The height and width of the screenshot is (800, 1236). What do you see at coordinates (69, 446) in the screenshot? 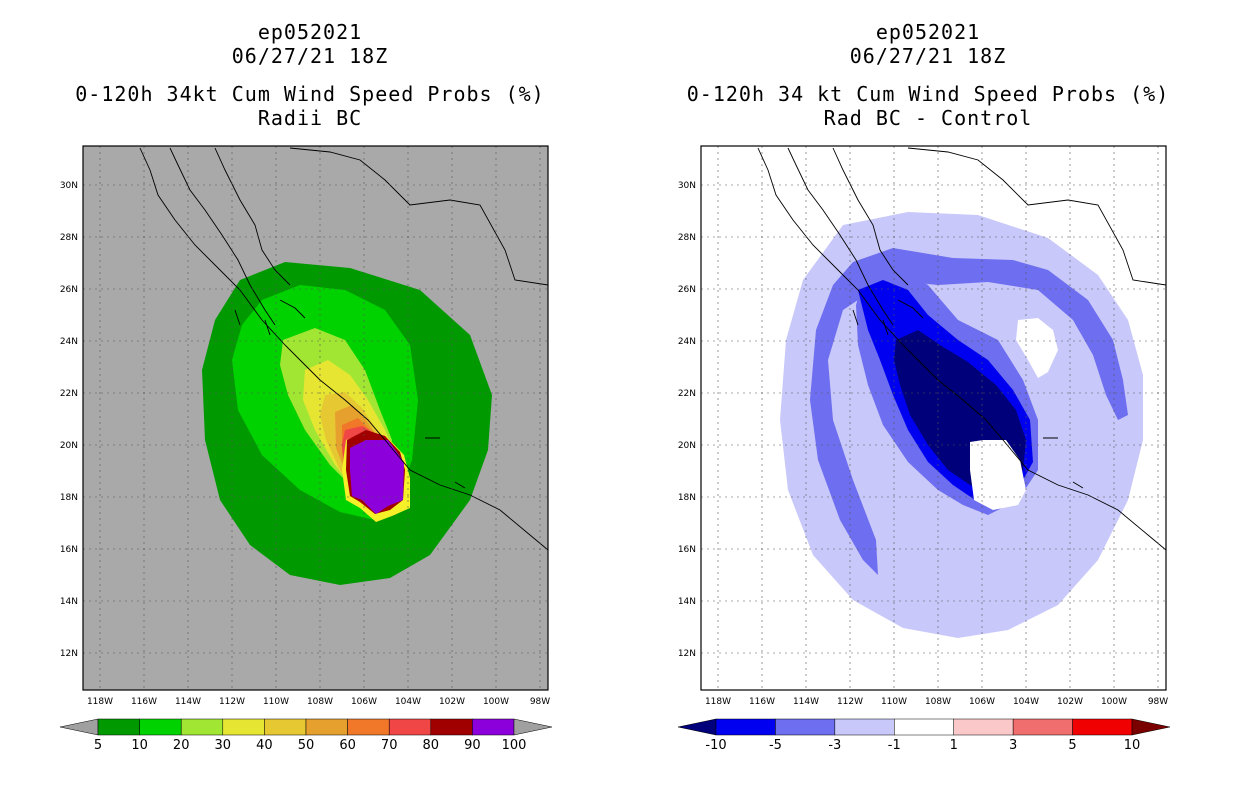
I see `left-ytick: 20N` at bounding box center [69, 446].